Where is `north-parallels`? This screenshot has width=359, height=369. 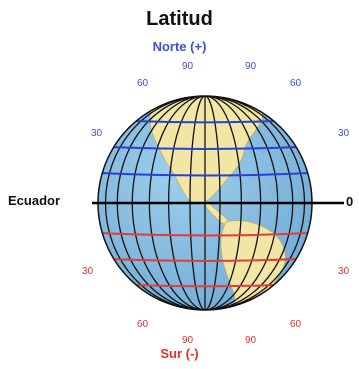
north-parallels is located at coordinates (205, 148).